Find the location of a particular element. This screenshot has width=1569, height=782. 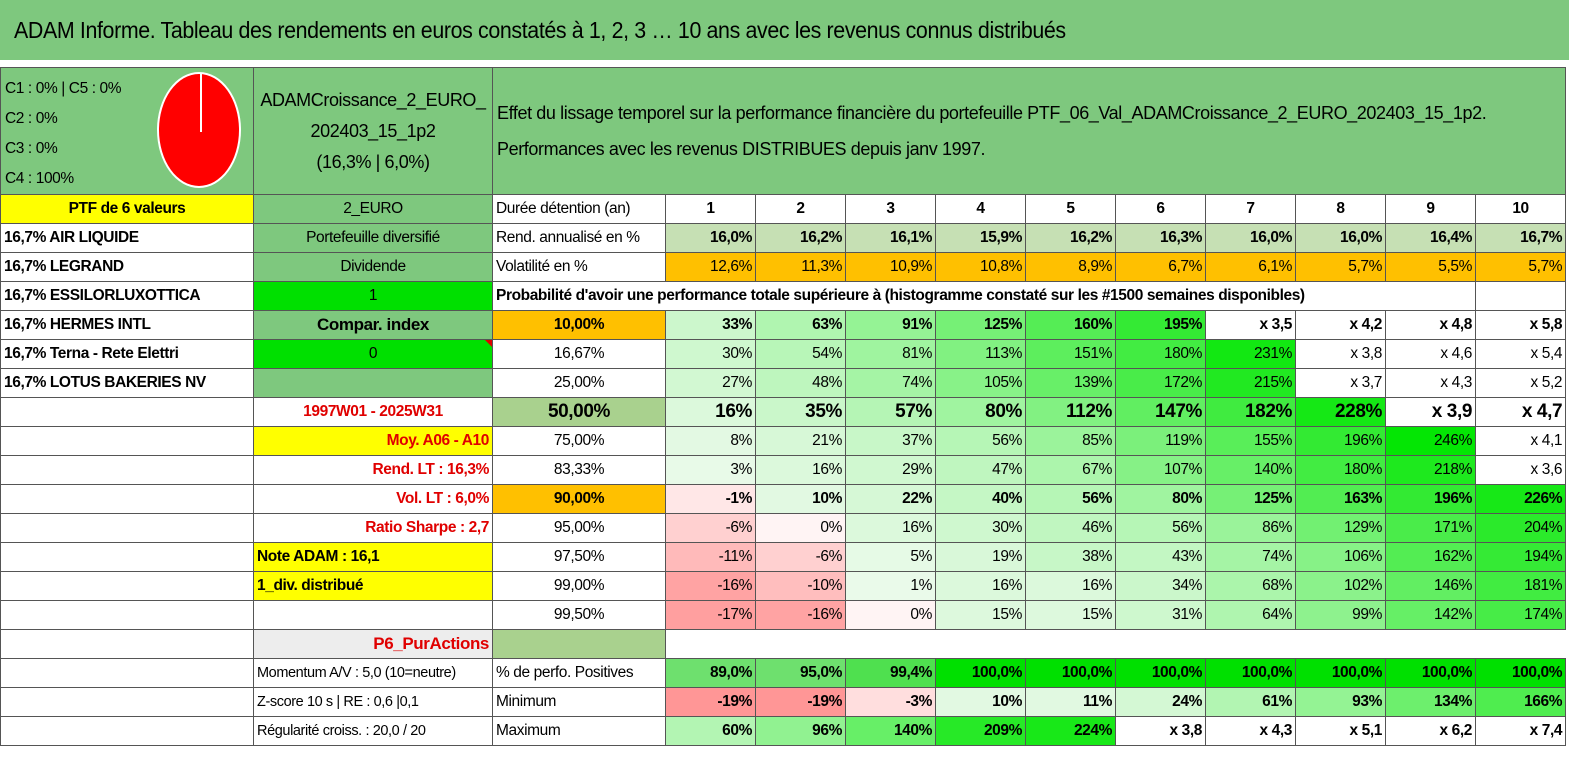

annual-return-value: 16,7% is located at coordinates (1520, 238).